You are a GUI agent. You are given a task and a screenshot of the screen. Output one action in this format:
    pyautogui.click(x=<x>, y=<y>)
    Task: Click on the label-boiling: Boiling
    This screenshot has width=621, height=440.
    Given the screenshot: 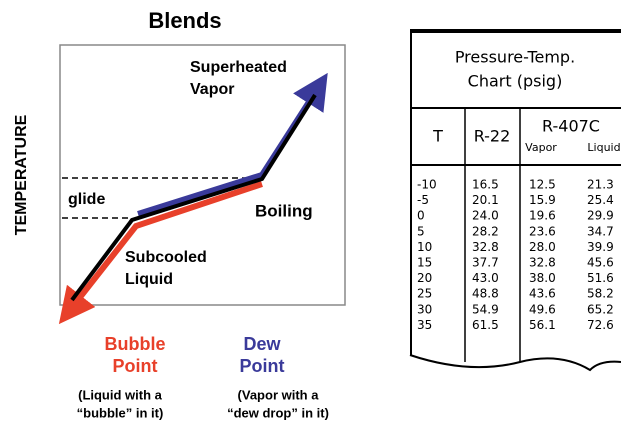 What is the action you would take?
    pyautogui.click(x=284, y=210)
    